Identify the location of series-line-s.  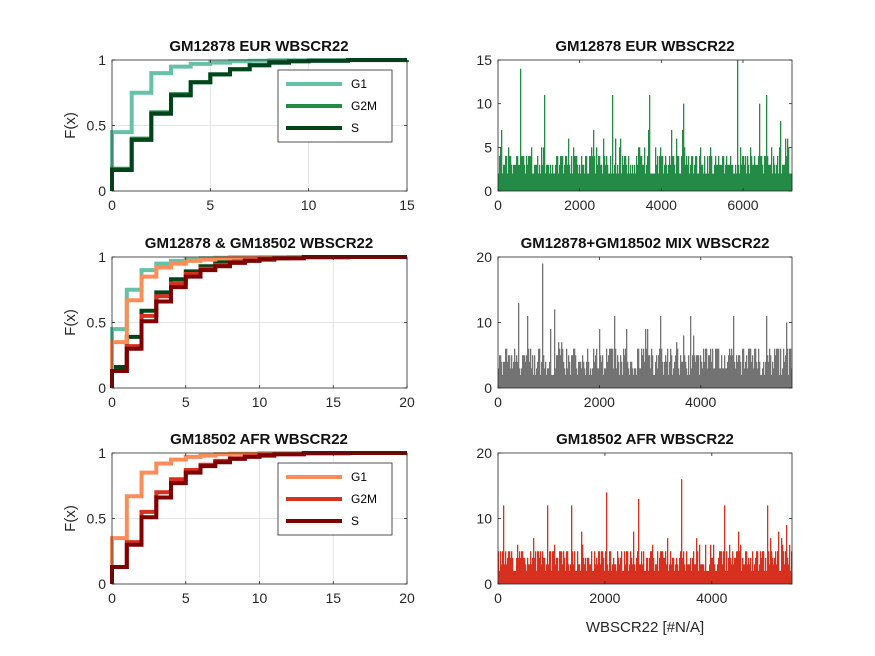
(258, 517).